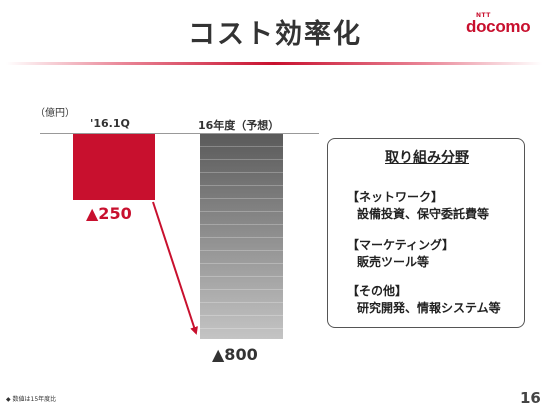 Image resolution: width=550 pixels, height=413 pixels. What do you see at coordinates (55, 113) in the screenshot?
I see `unit-label: （億円）` at bounding box center [55, 113].